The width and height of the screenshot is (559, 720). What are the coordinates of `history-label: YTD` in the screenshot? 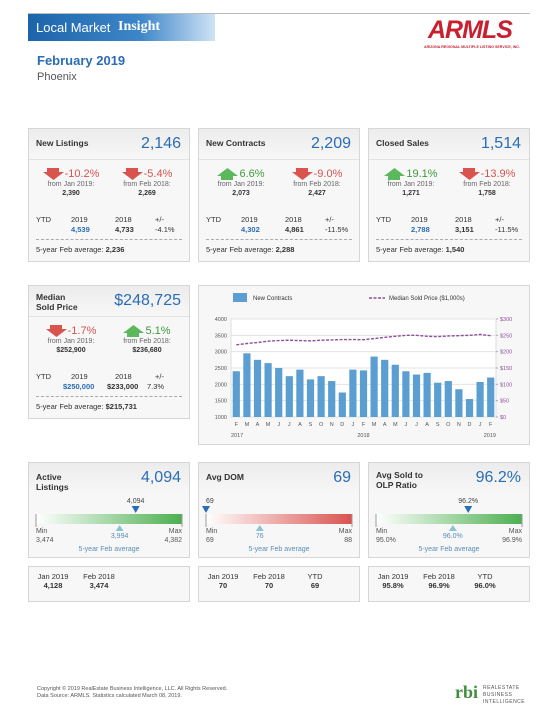 It's located at (315, 576).